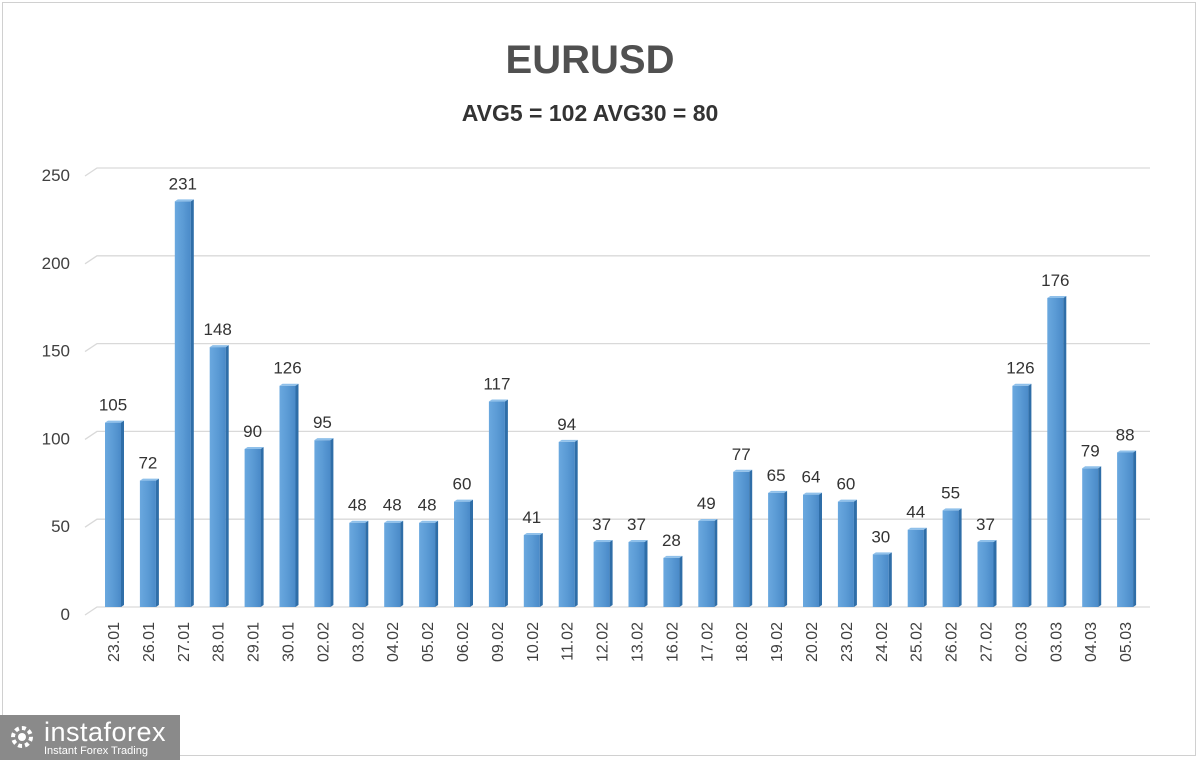  Describe the element at coordinates (950, 492) in the screenshot. I see `data-label: 55` at that location.